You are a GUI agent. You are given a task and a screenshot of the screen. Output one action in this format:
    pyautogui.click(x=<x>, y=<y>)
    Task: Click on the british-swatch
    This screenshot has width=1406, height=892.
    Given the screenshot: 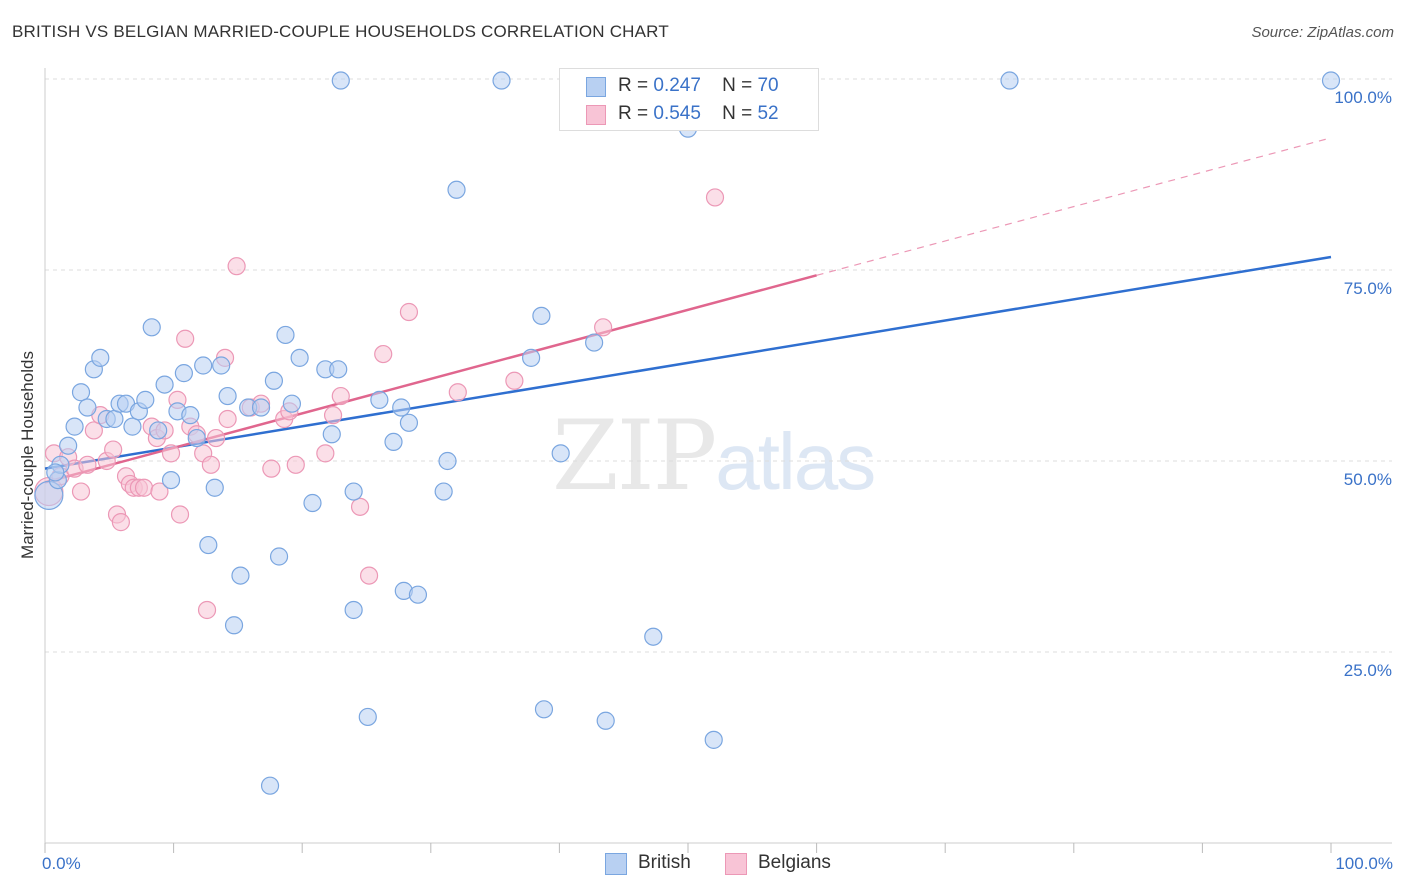 What is the action you would take?
    pyautogui.click(x=596, y=87)
    